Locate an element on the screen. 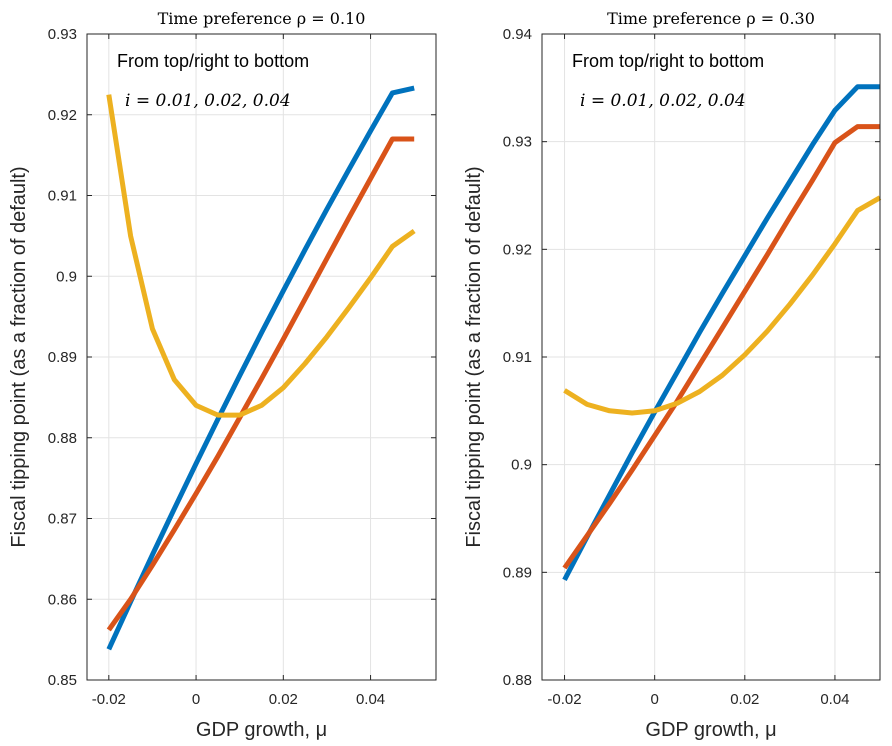 The height and width of the screenshot is (746, 892). y-tick-label: 0.86 is located at coordinates (62, 599).